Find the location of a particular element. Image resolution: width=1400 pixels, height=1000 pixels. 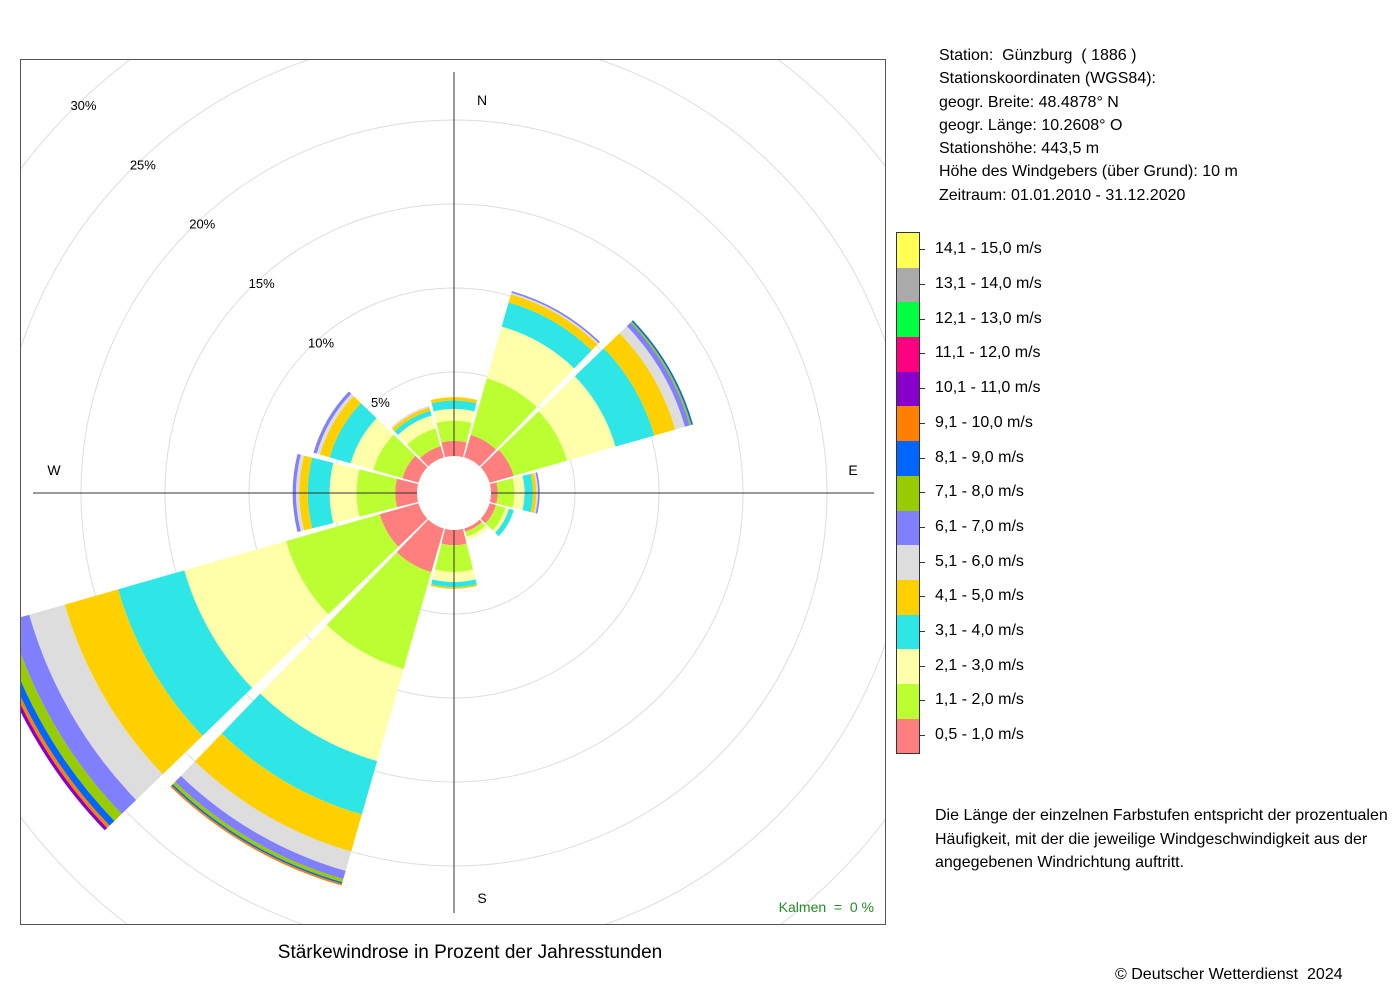

legend-label: 8,1 - 9,0 m/s is located at coordinates (979, 457).